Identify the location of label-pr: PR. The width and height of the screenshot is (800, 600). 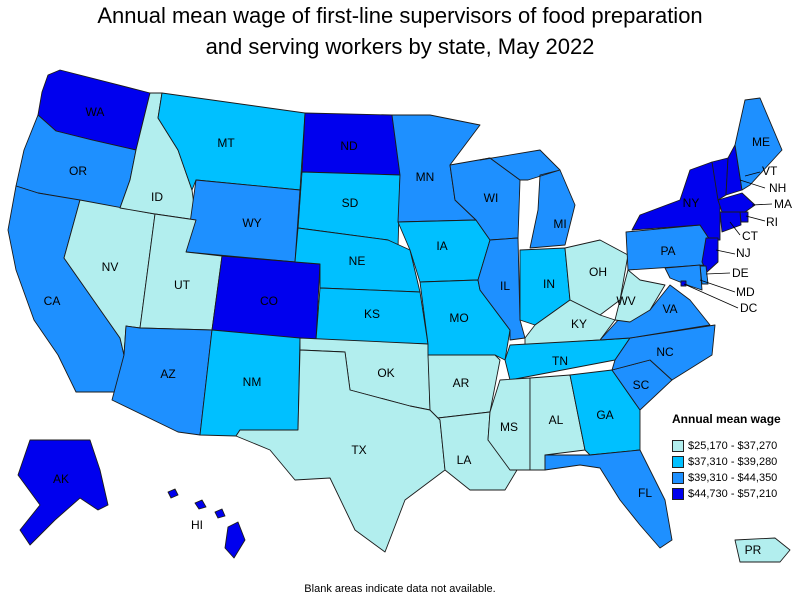
(753, 550).